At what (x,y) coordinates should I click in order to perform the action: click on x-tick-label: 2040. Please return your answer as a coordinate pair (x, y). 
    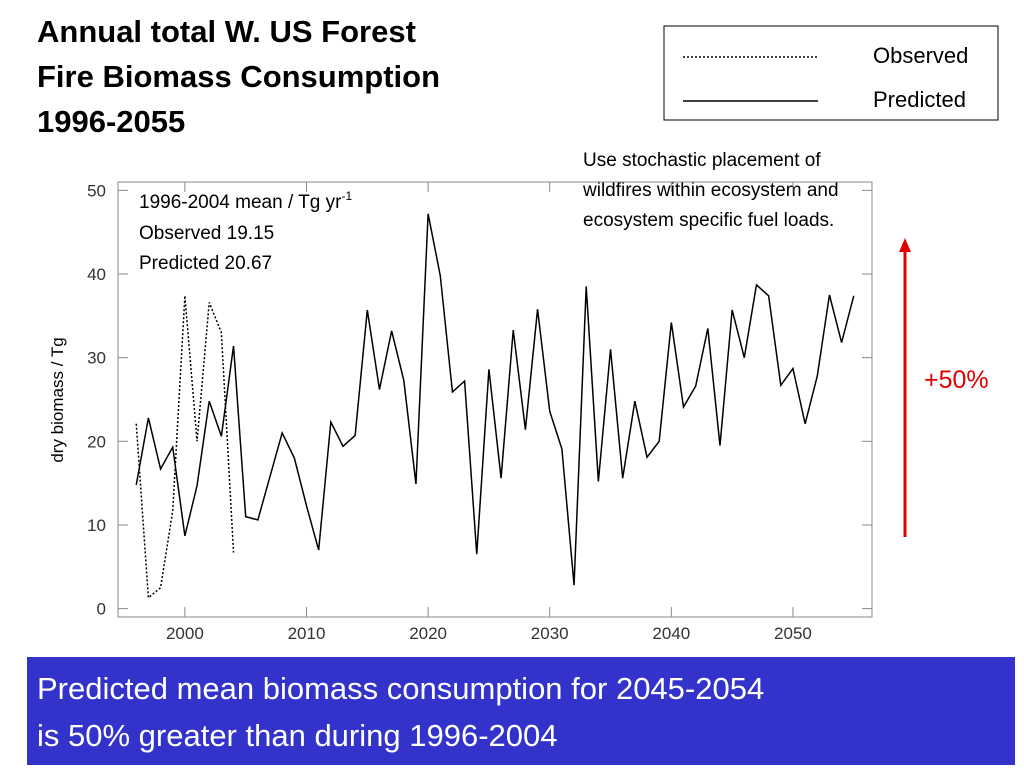
    Looking at the image, I should click on (671, 633).